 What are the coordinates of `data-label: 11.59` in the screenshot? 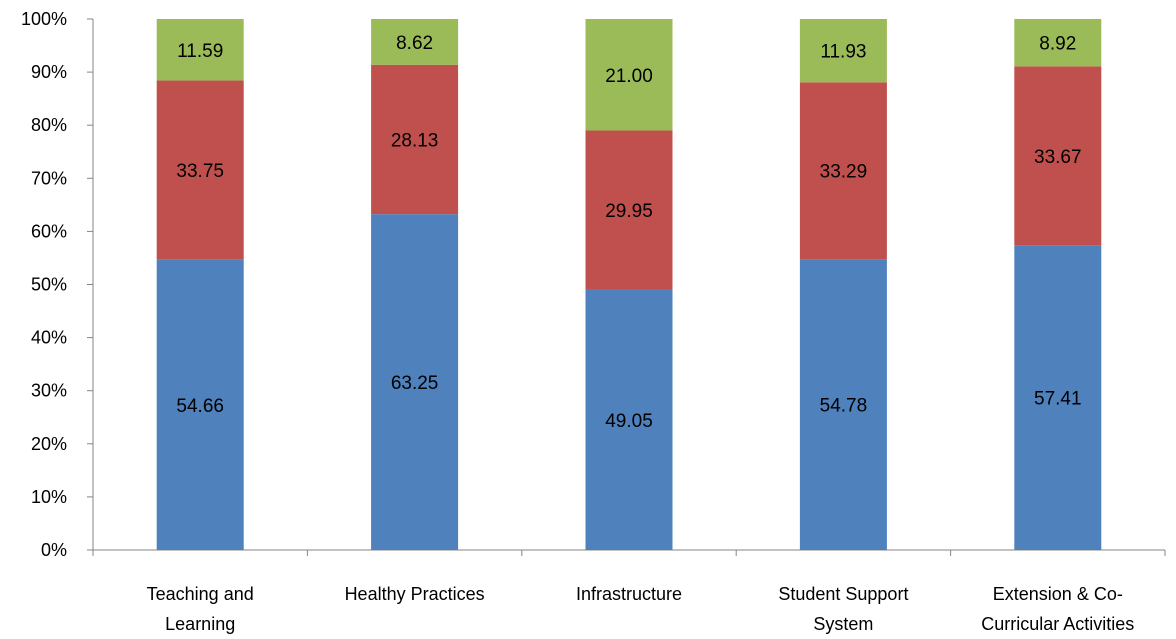 It's located at (200, 51).